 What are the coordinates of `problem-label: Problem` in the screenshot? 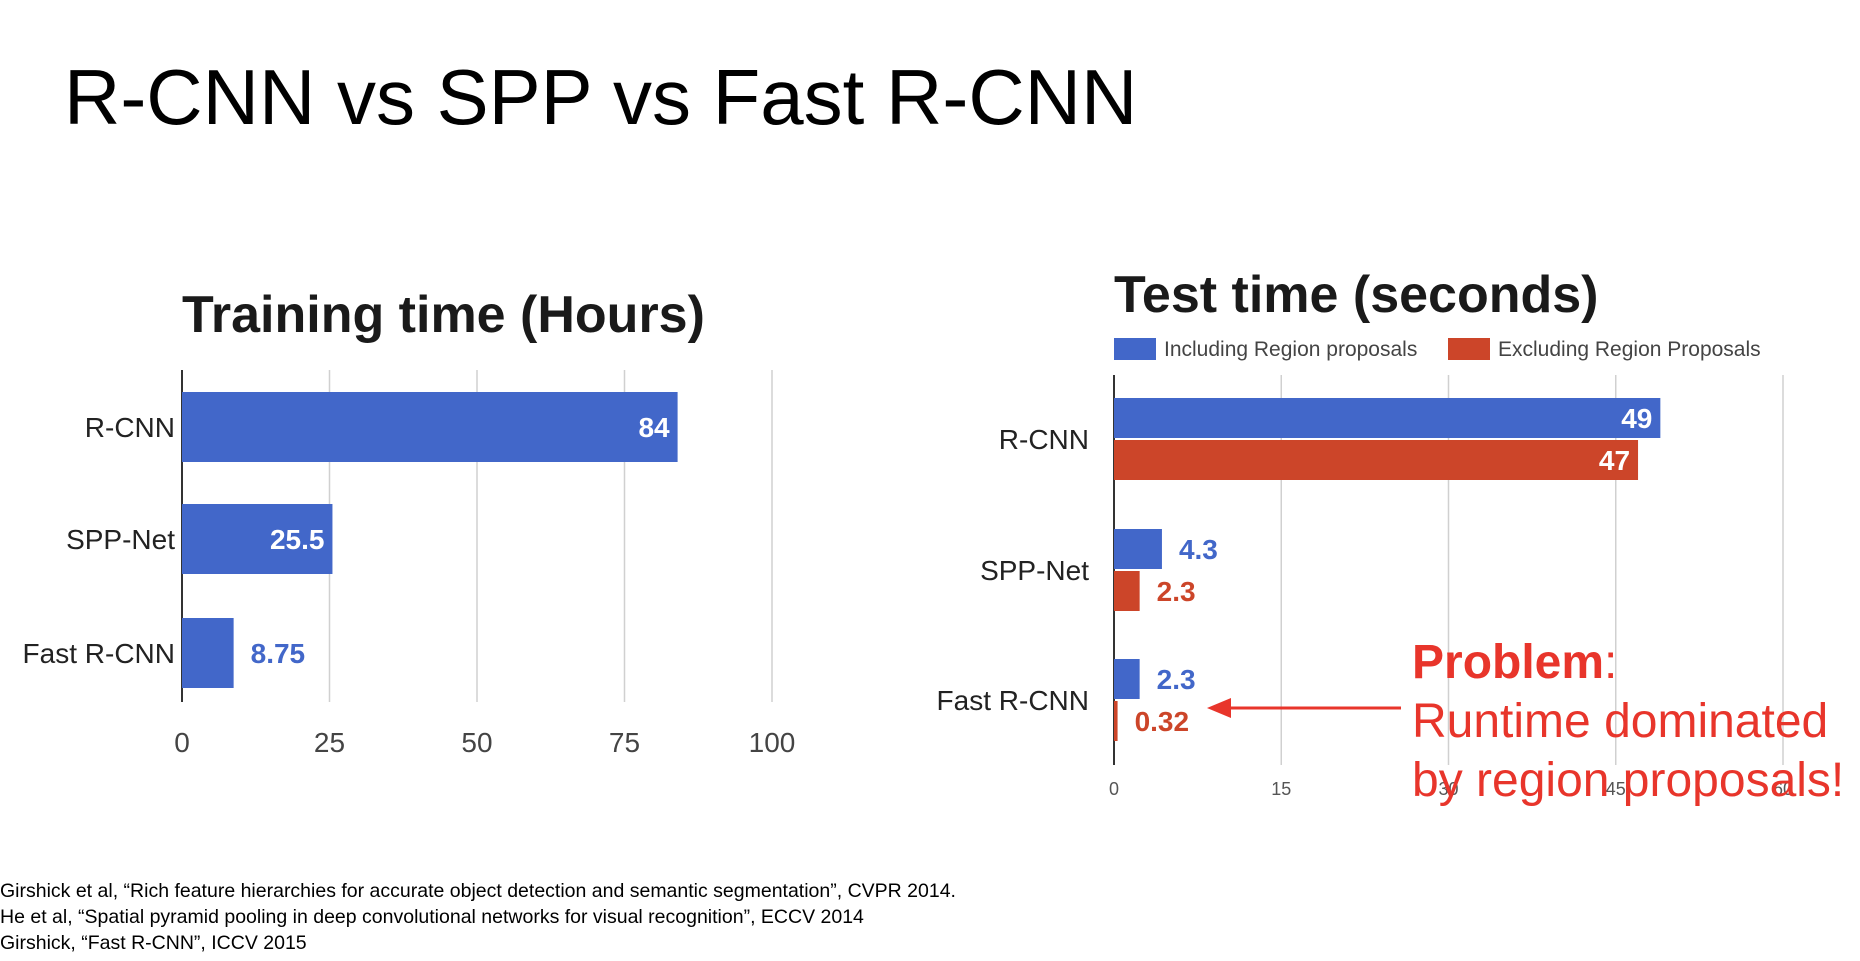 It's located at (1508, 662).